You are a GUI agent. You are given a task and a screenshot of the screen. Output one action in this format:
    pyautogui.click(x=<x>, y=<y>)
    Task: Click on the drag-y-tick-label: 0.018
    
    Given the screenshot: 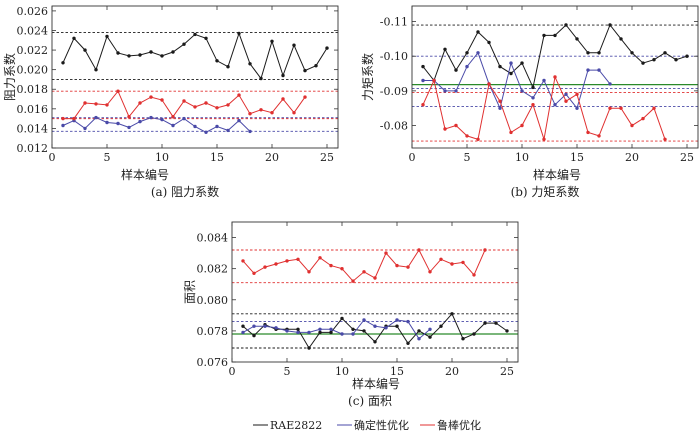 What is the action you would take?
    pyautogui.click(x=33, y=89)
    